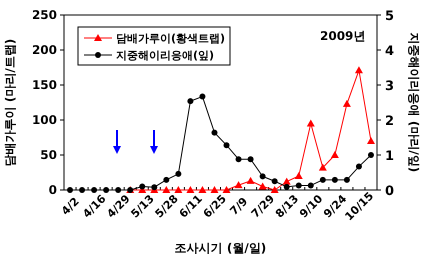 Image resolution: width=428 pixels, height=271 pixels. Describe the element at coordinates (343, 36) in the screenshot. I see `annotation: 2009년` at that location.